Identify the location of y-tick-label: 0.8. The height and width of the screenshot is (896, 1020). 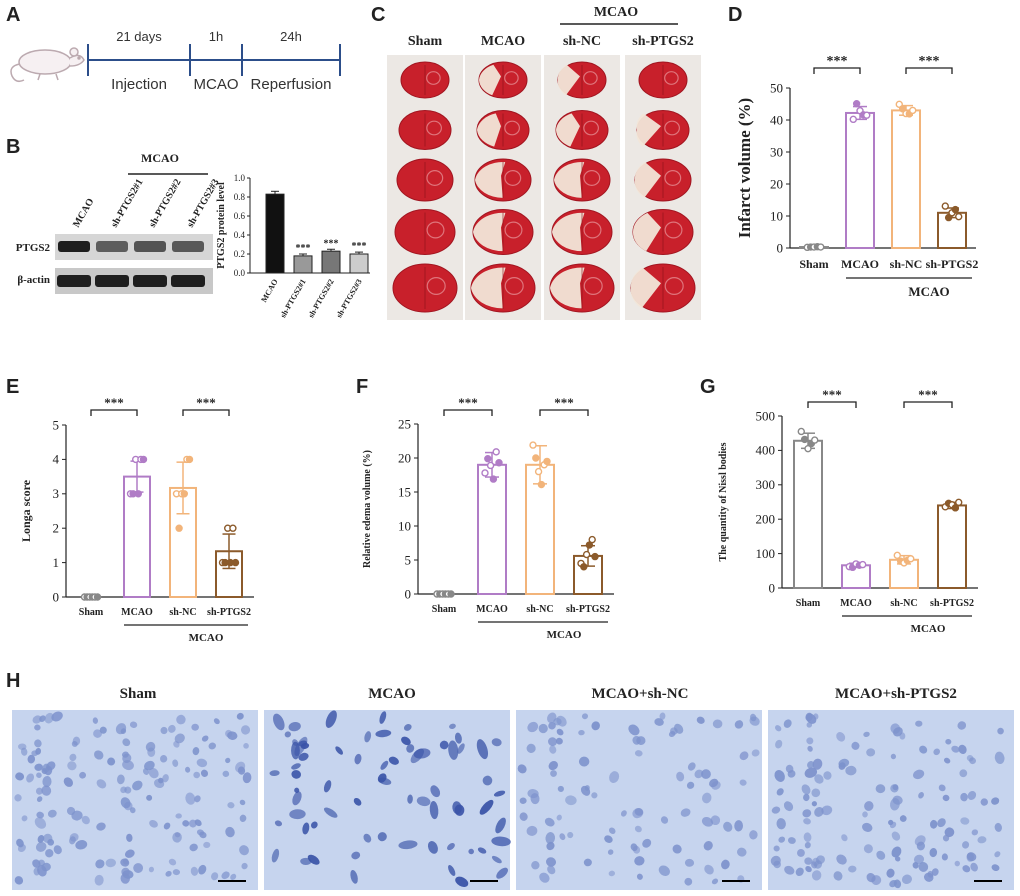
(240, 197).